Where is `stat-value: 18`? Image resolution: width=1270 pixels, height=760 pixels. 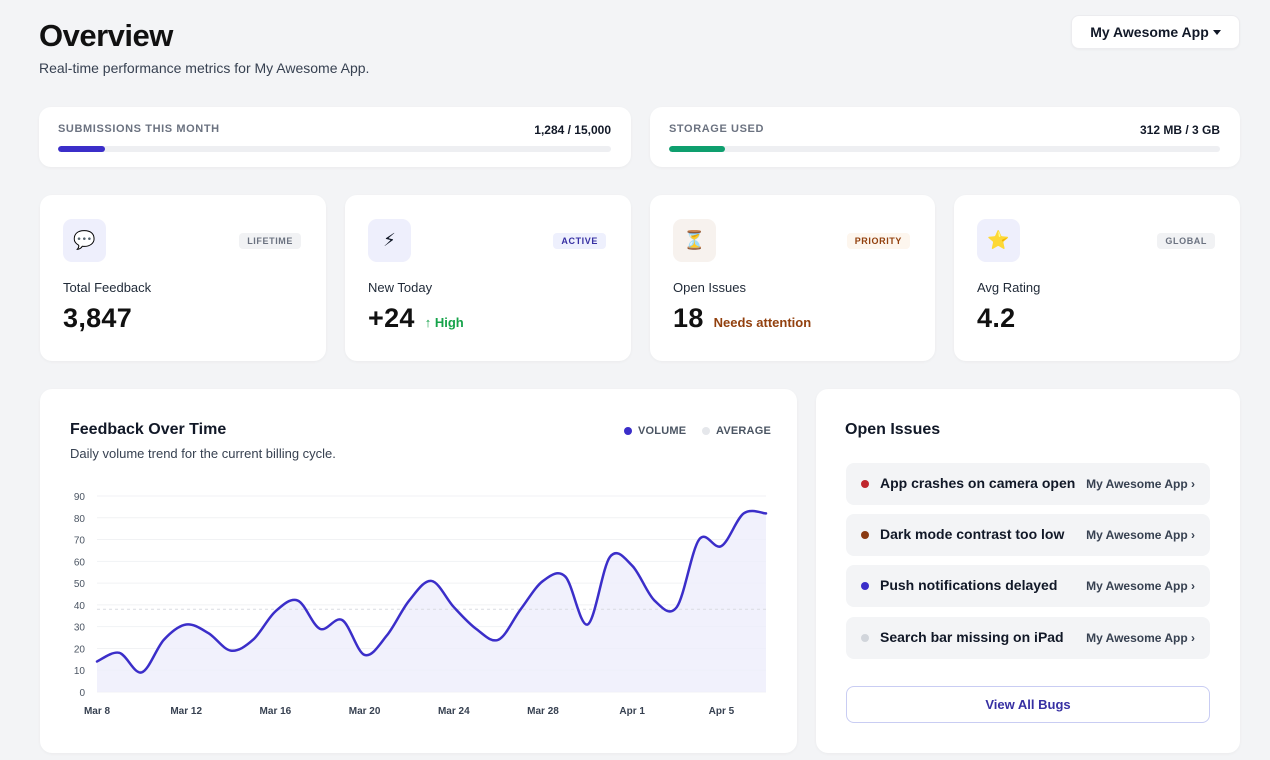 stat-value: 18 is located at coordinates (688, 318).